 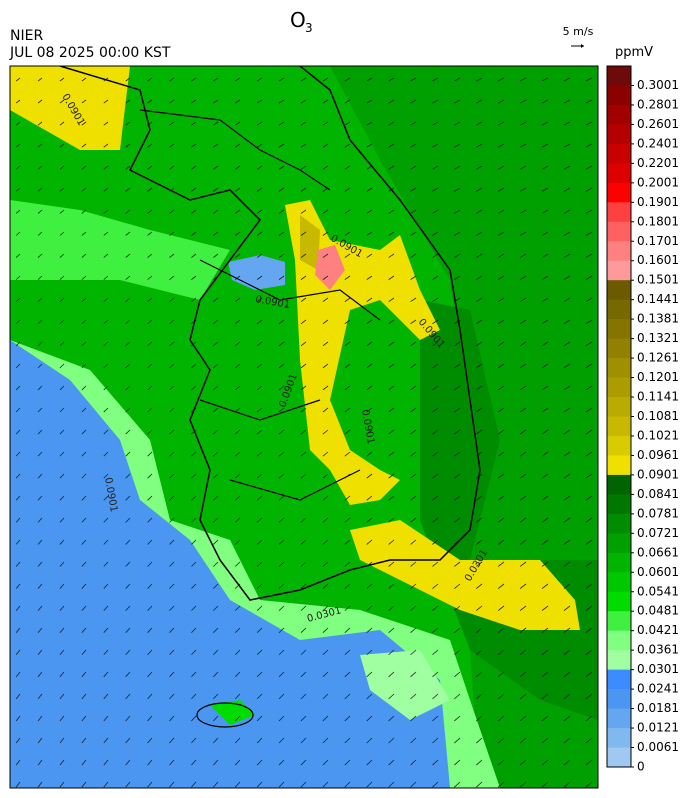 What do you see at coordinates (330, 267) in the screenshot?
I see `field-red` at bounding box center [330, 267].